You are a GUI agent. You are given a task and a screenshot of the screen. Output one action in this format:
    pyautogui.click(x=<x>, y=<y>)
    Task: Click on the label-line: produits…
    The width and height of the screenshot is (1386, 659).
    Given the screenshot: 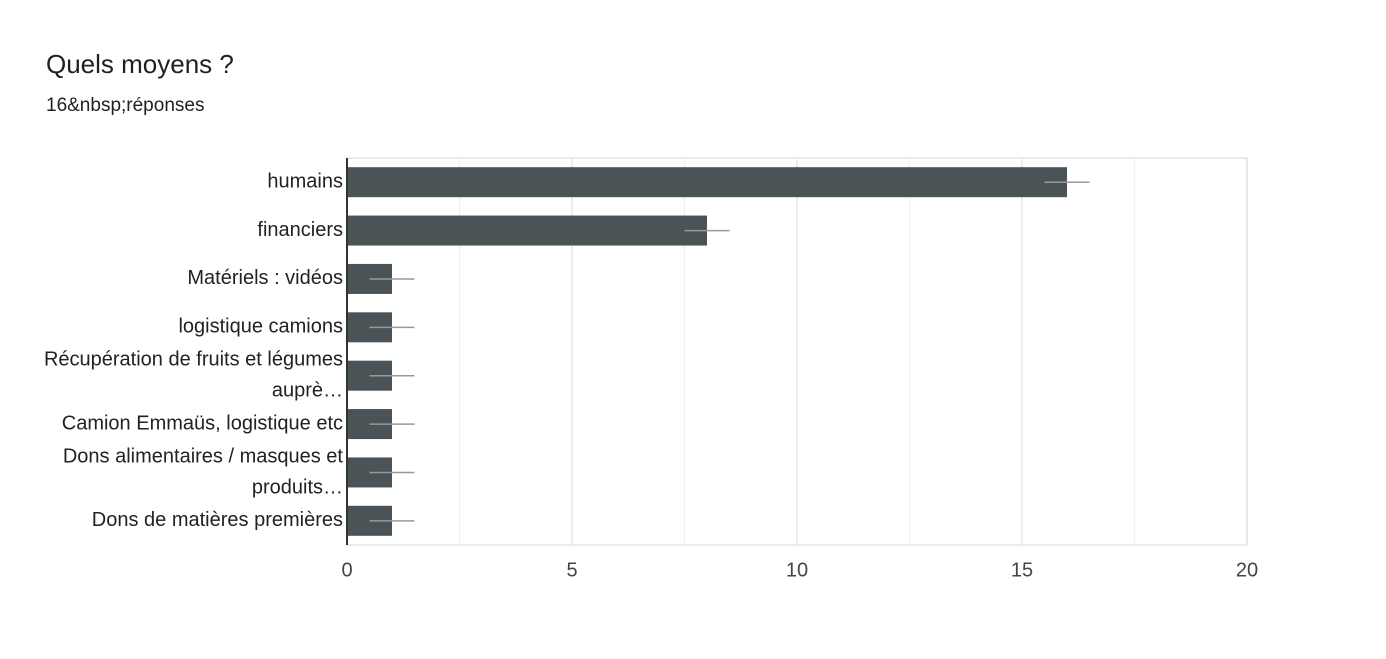 What is the action you would take?
    pyautogui.click(x=297, y=488)
    